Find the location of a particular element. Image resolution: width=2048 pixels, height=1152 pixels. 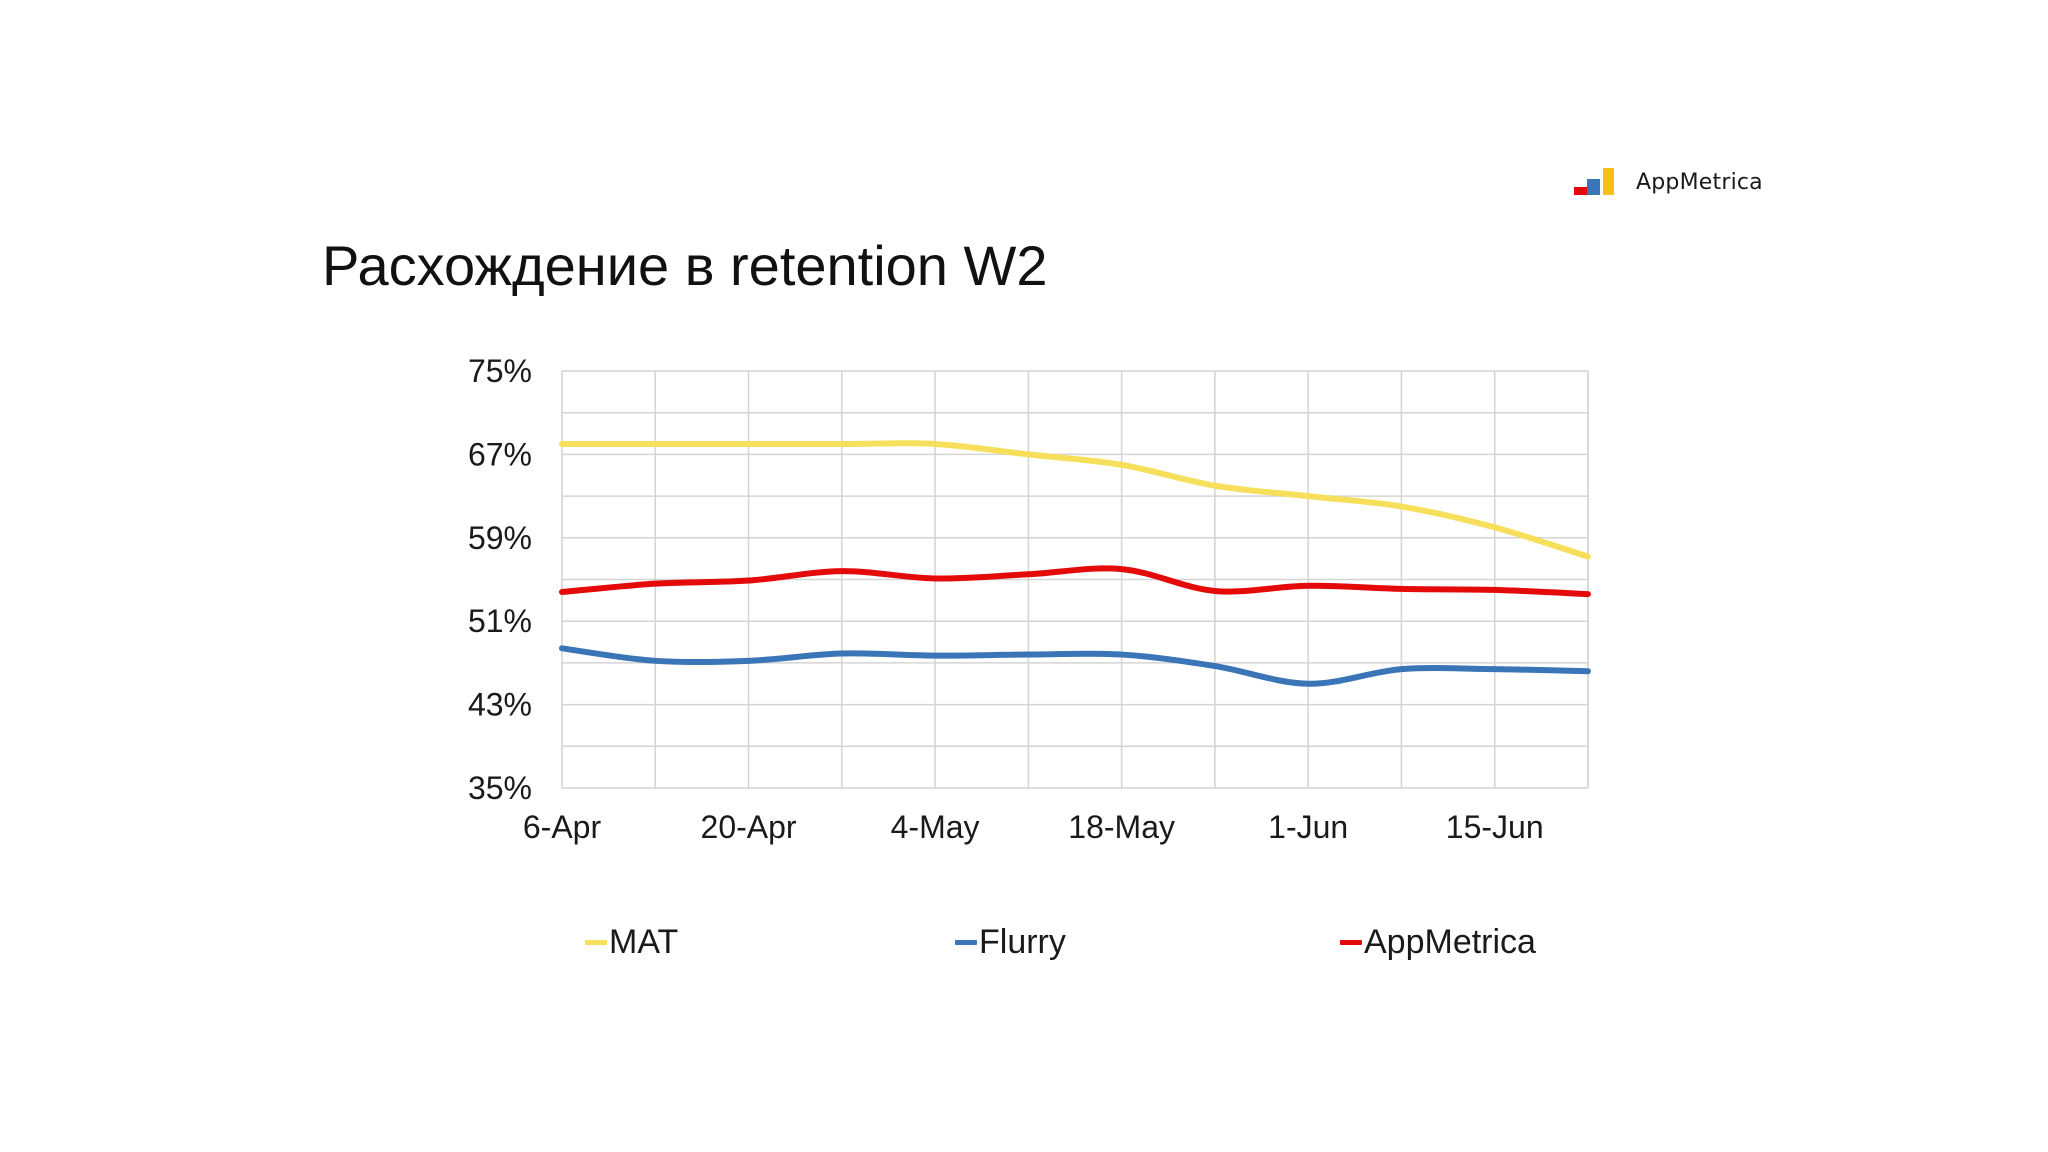

legend-swatch-mat is located at coordinates (596, 942).